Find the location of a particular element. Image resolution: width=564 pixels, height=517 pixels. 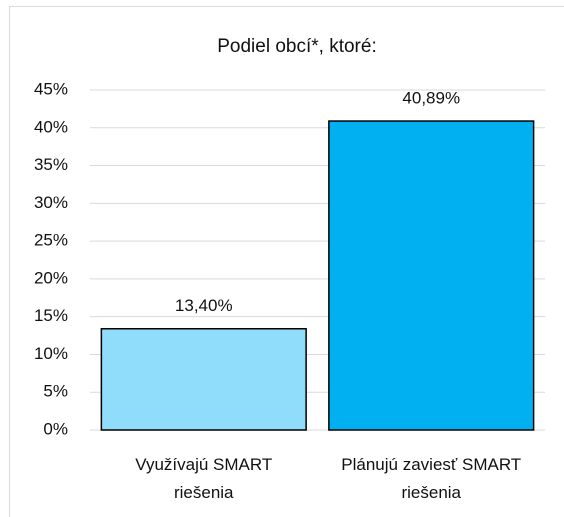

y-tick-label: 10% is located at coordinates (51, 353).